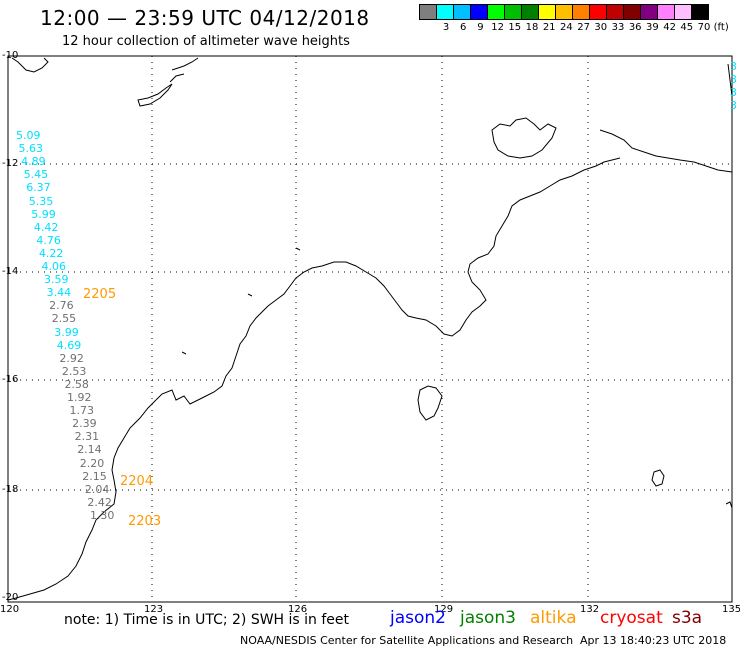 The height and width of the screenshot is (650, 740). What do you see at coordinates (635, 27) in the screenshot?
I see `color-scale-label: 36` at bounding box center [635, 27].